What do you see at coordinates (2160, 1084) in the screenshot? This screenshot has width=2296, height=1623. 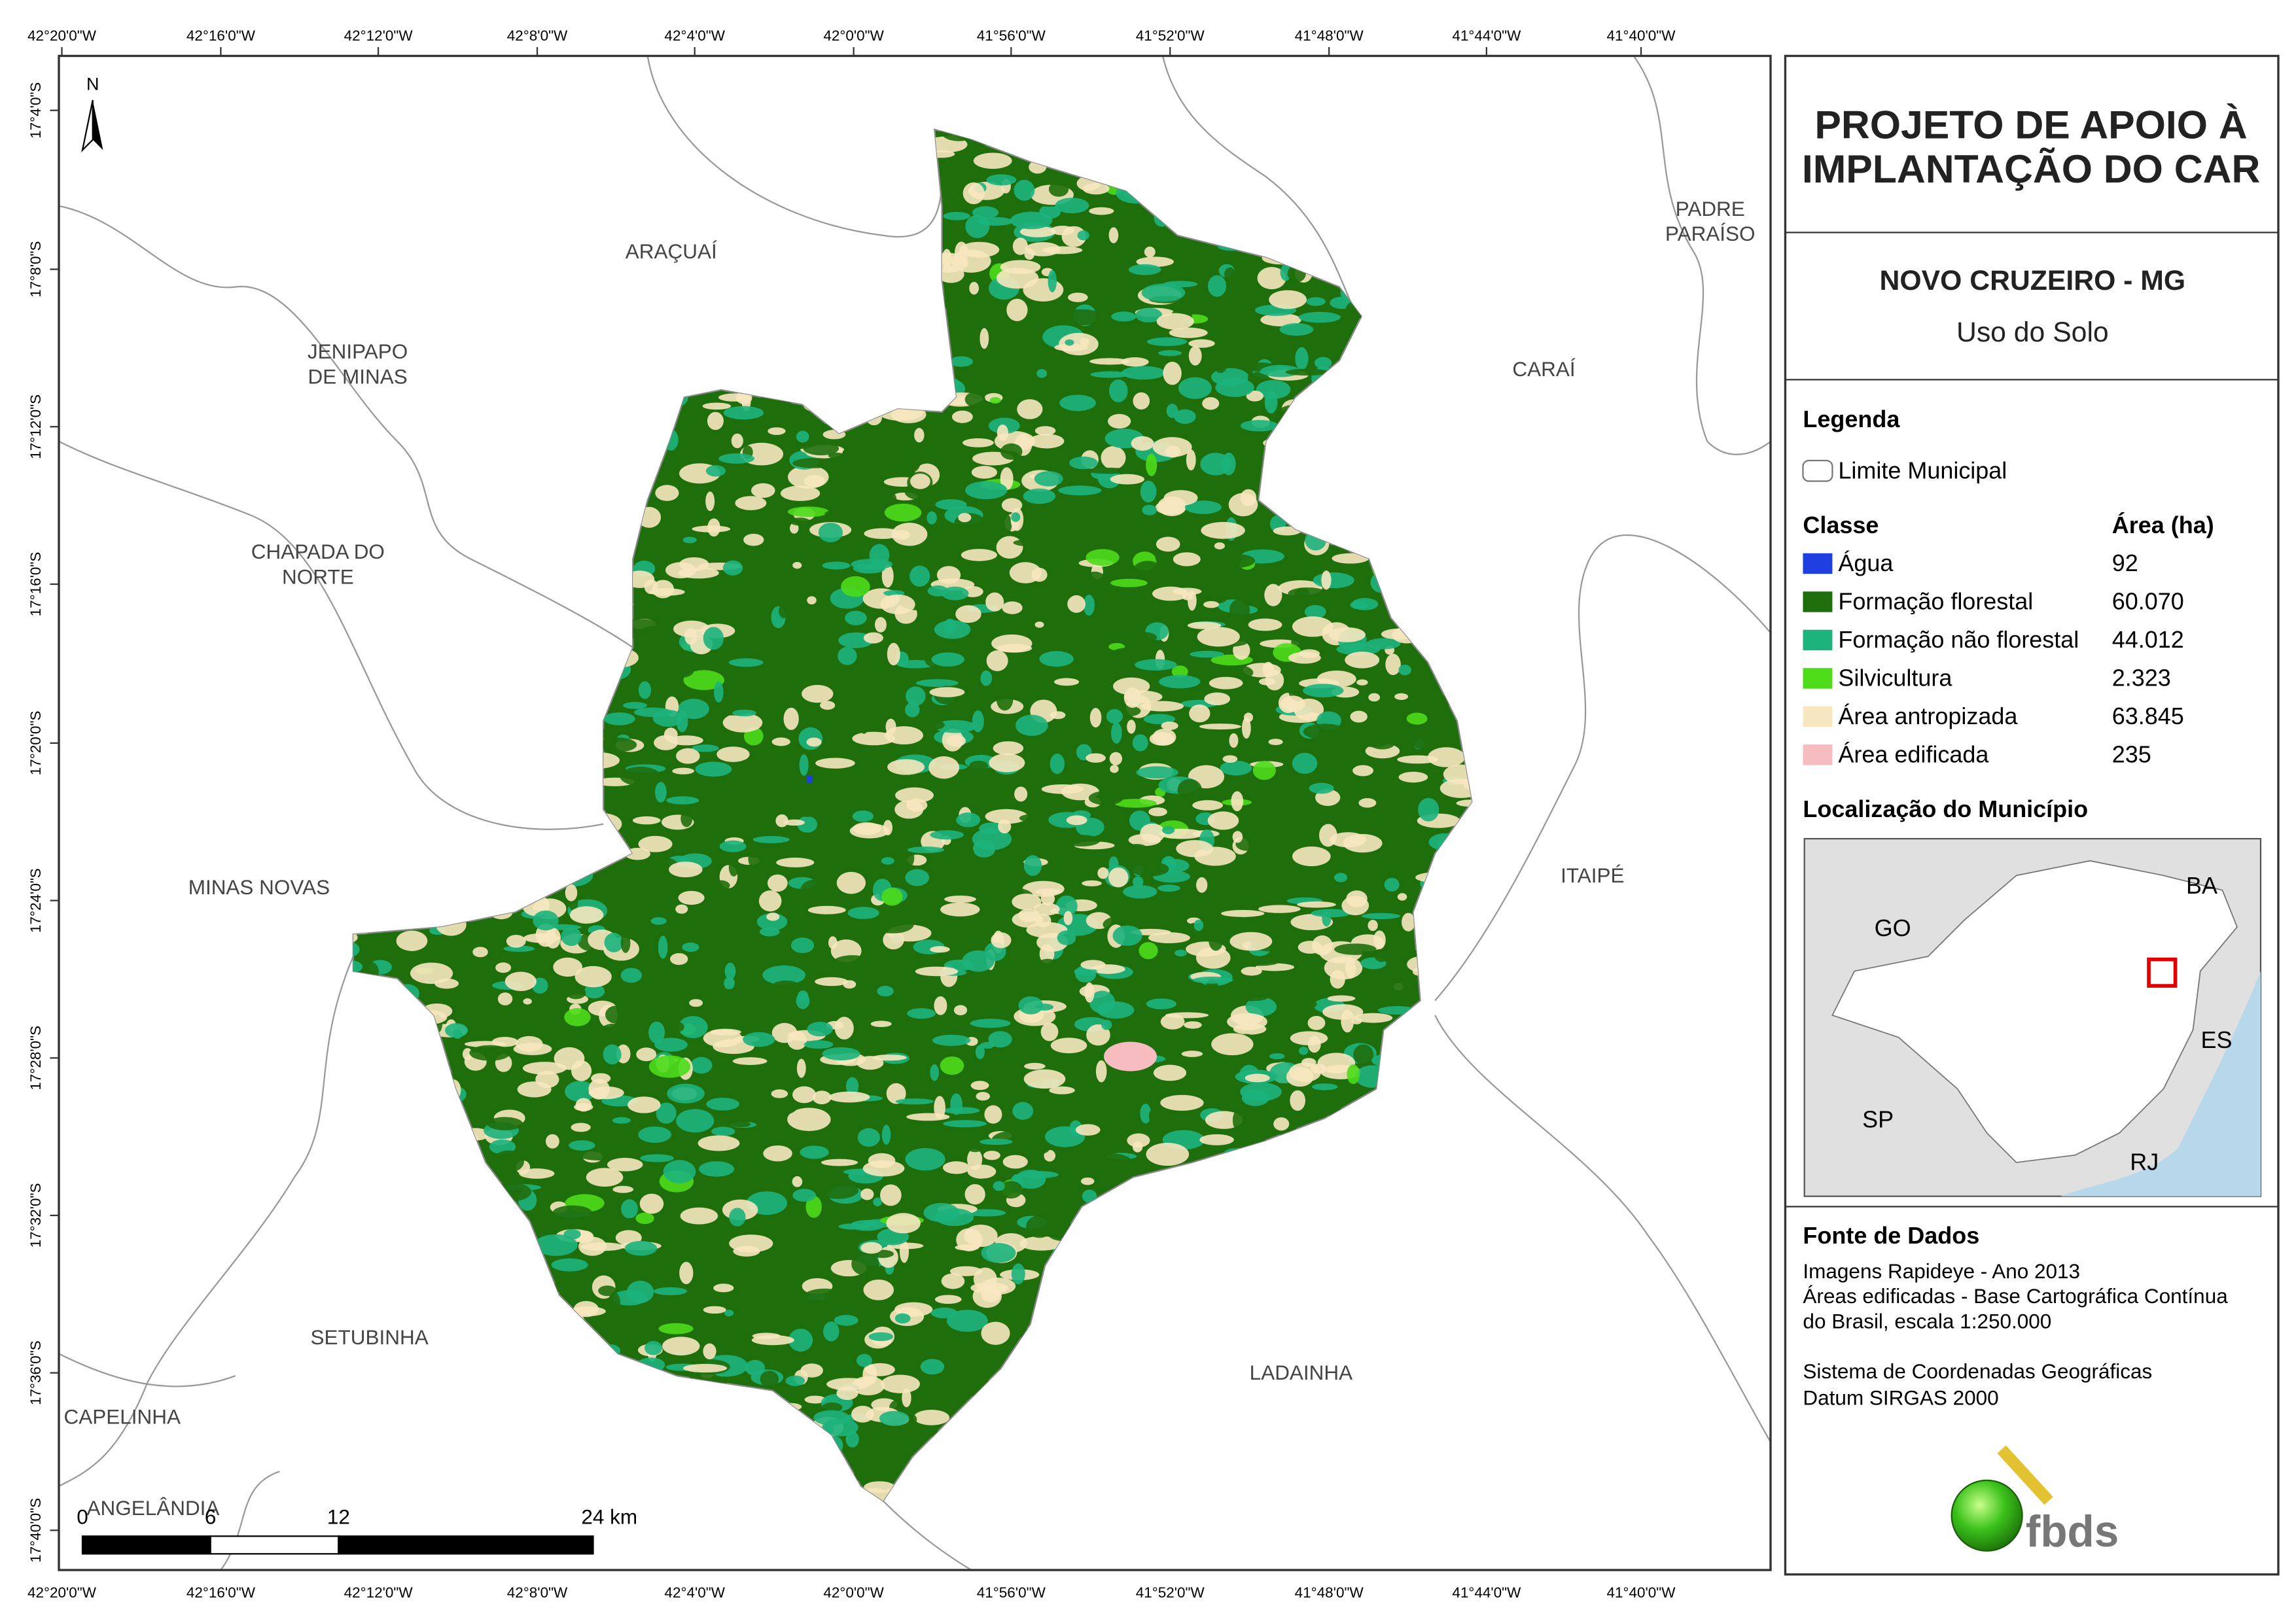 I see `sea` at bounding box center [2160, 1084].